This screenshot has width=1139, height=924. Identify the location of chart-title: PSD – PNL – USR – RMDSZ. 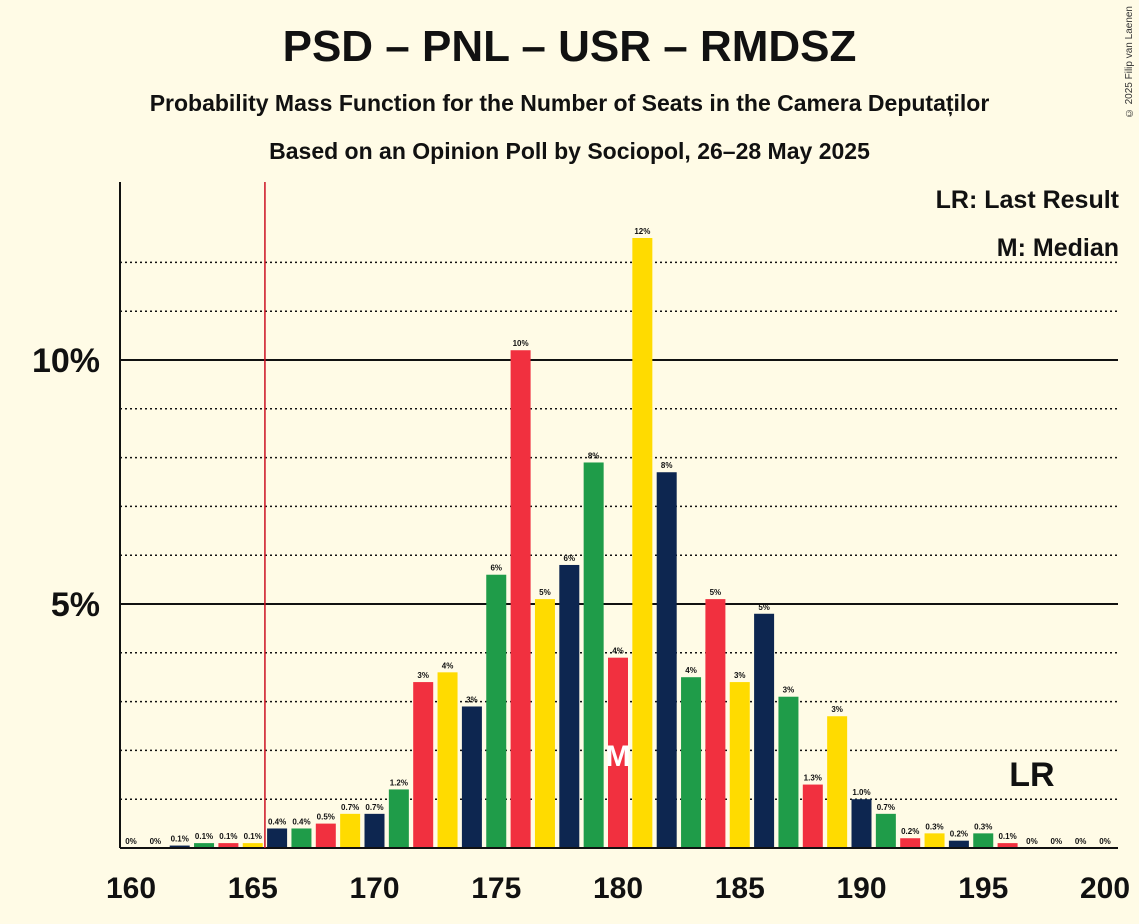
(569, 46).